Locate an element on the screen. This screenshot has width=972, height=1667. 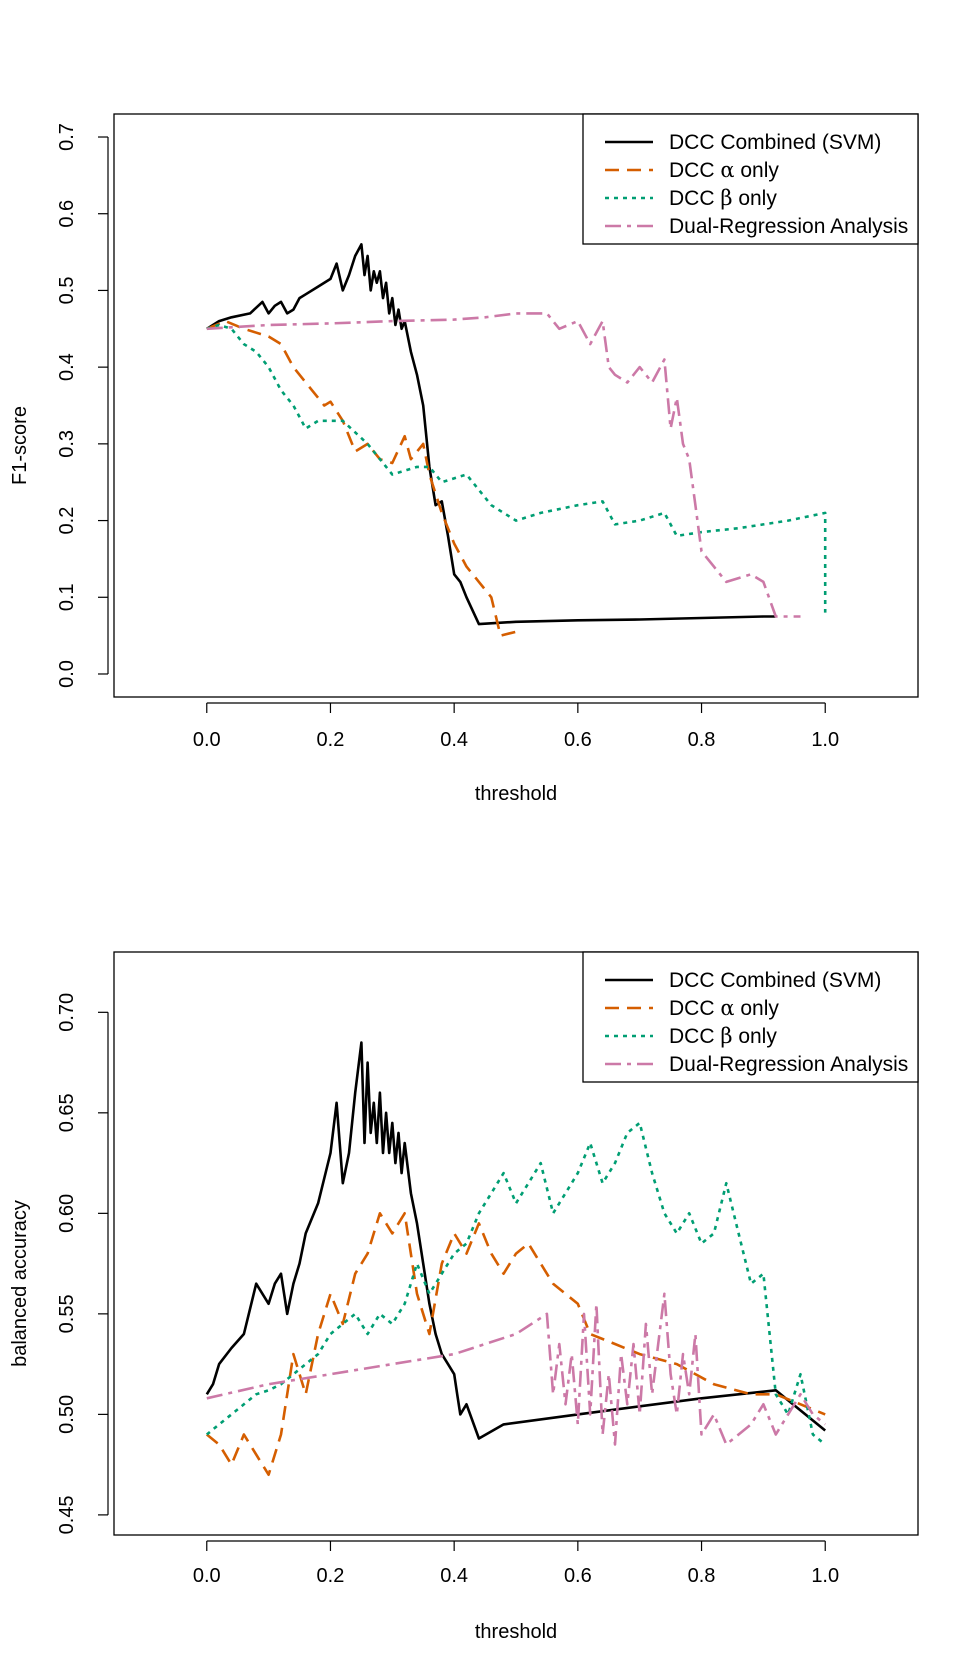
y-tick-label: 0.70 is located at coordinates (67, 1012).